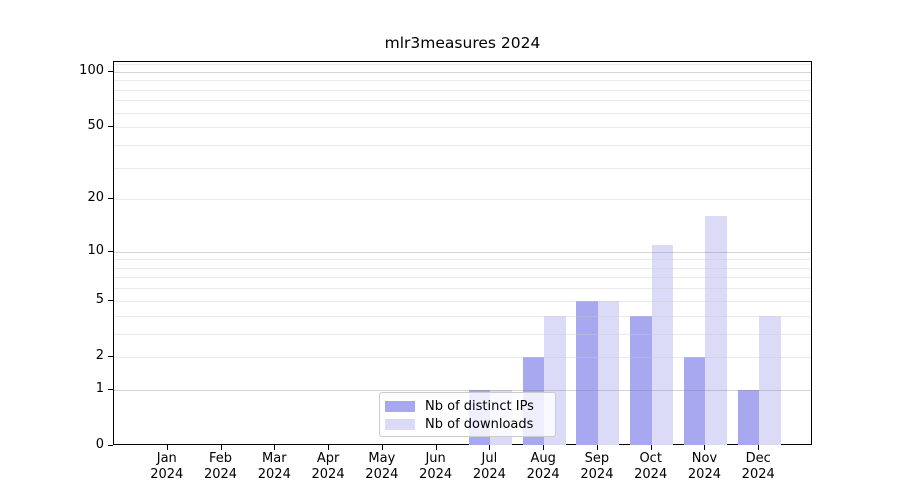 The height and width of the screenshot is (500, 900). Describe the element at coordinates (748, 417) in the screenshot. I see `bar-dec-ips` at that location.